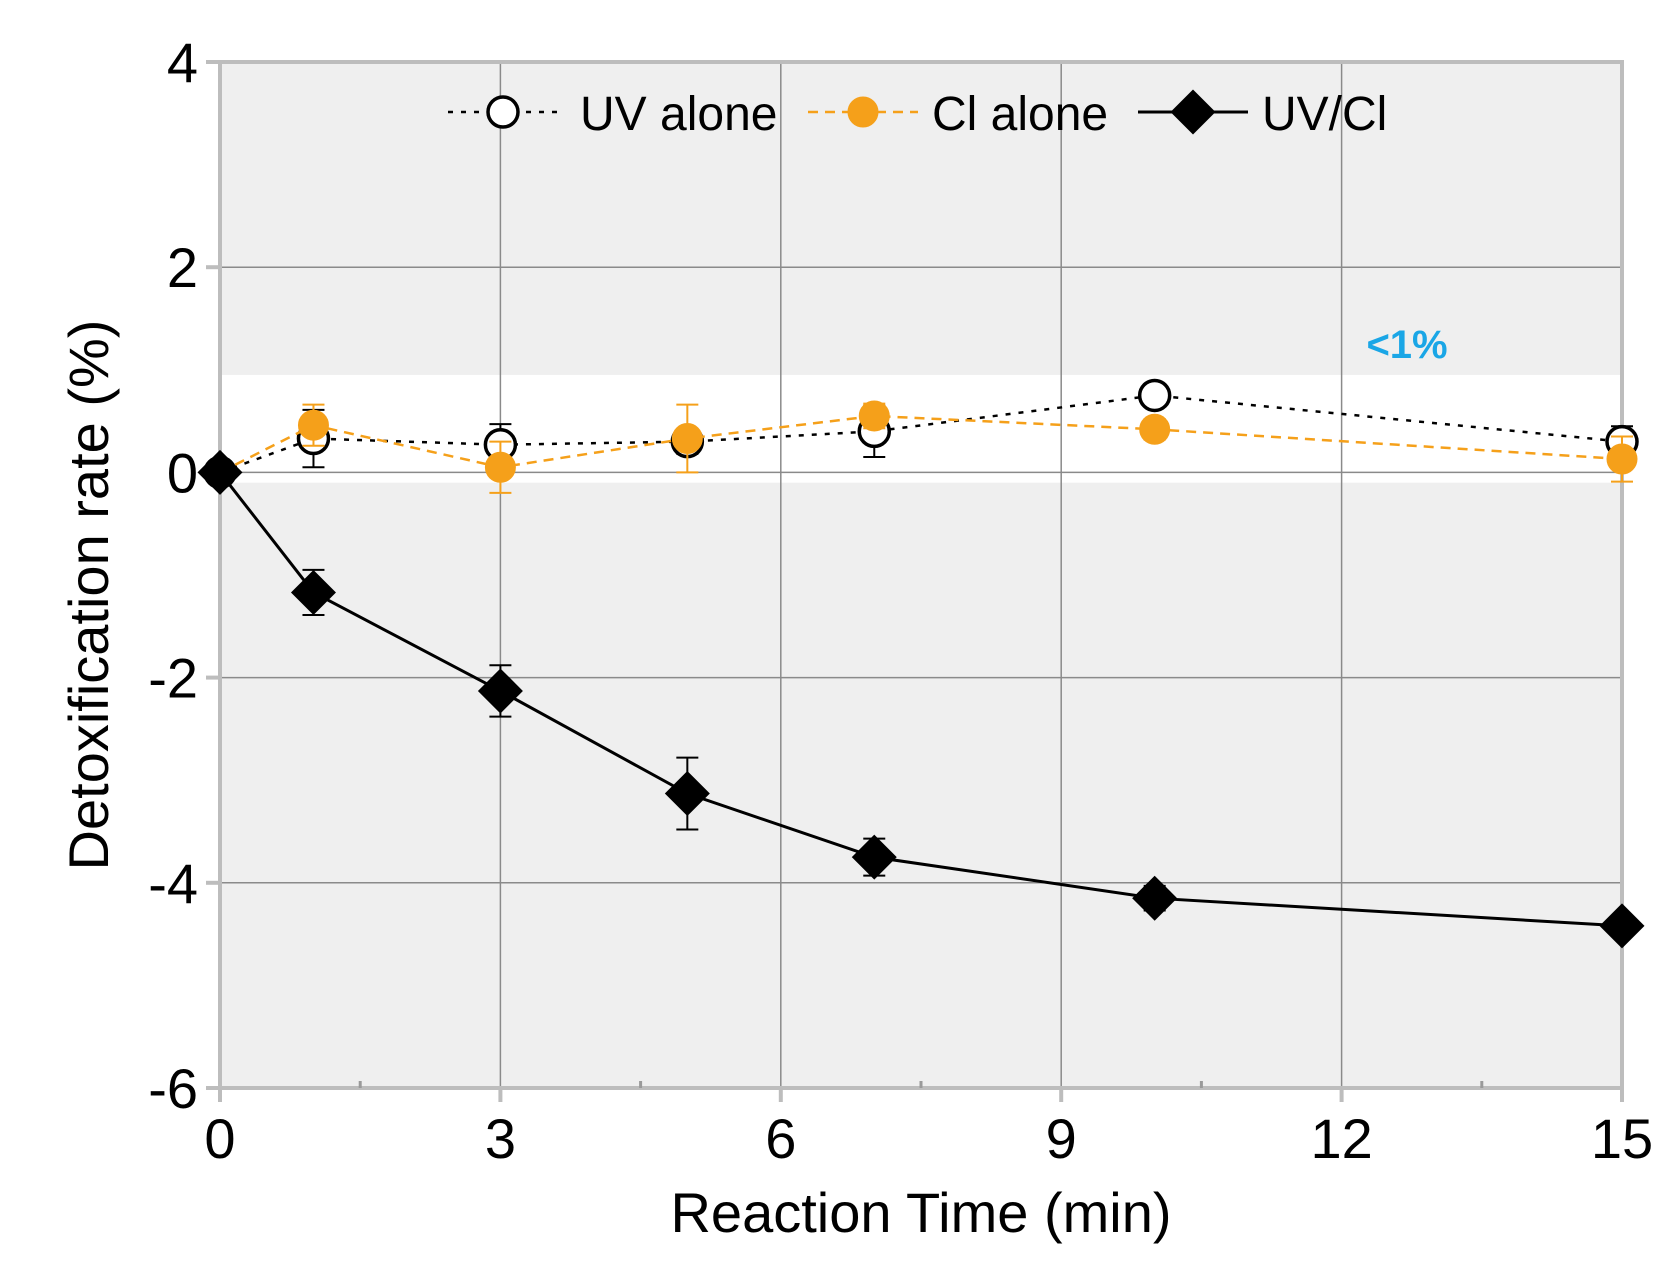 This screenshot has width=1667, height=1275. What do you see at coordinates (173, 678) in the screenshot?
I see `y-tick-label: -2` at bounding box center [173, 678].